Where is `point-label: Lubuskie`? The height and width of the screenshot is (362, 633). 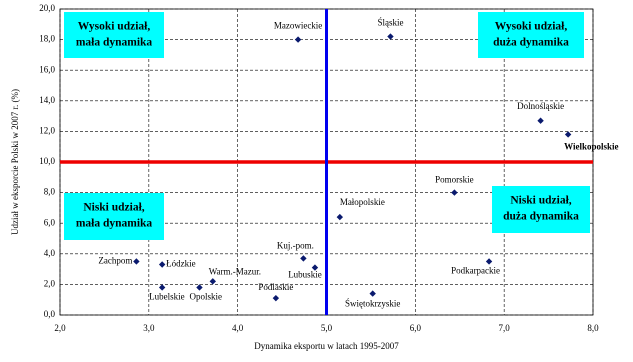
point-label: Lubuskie is located at coordinates (305, 275).